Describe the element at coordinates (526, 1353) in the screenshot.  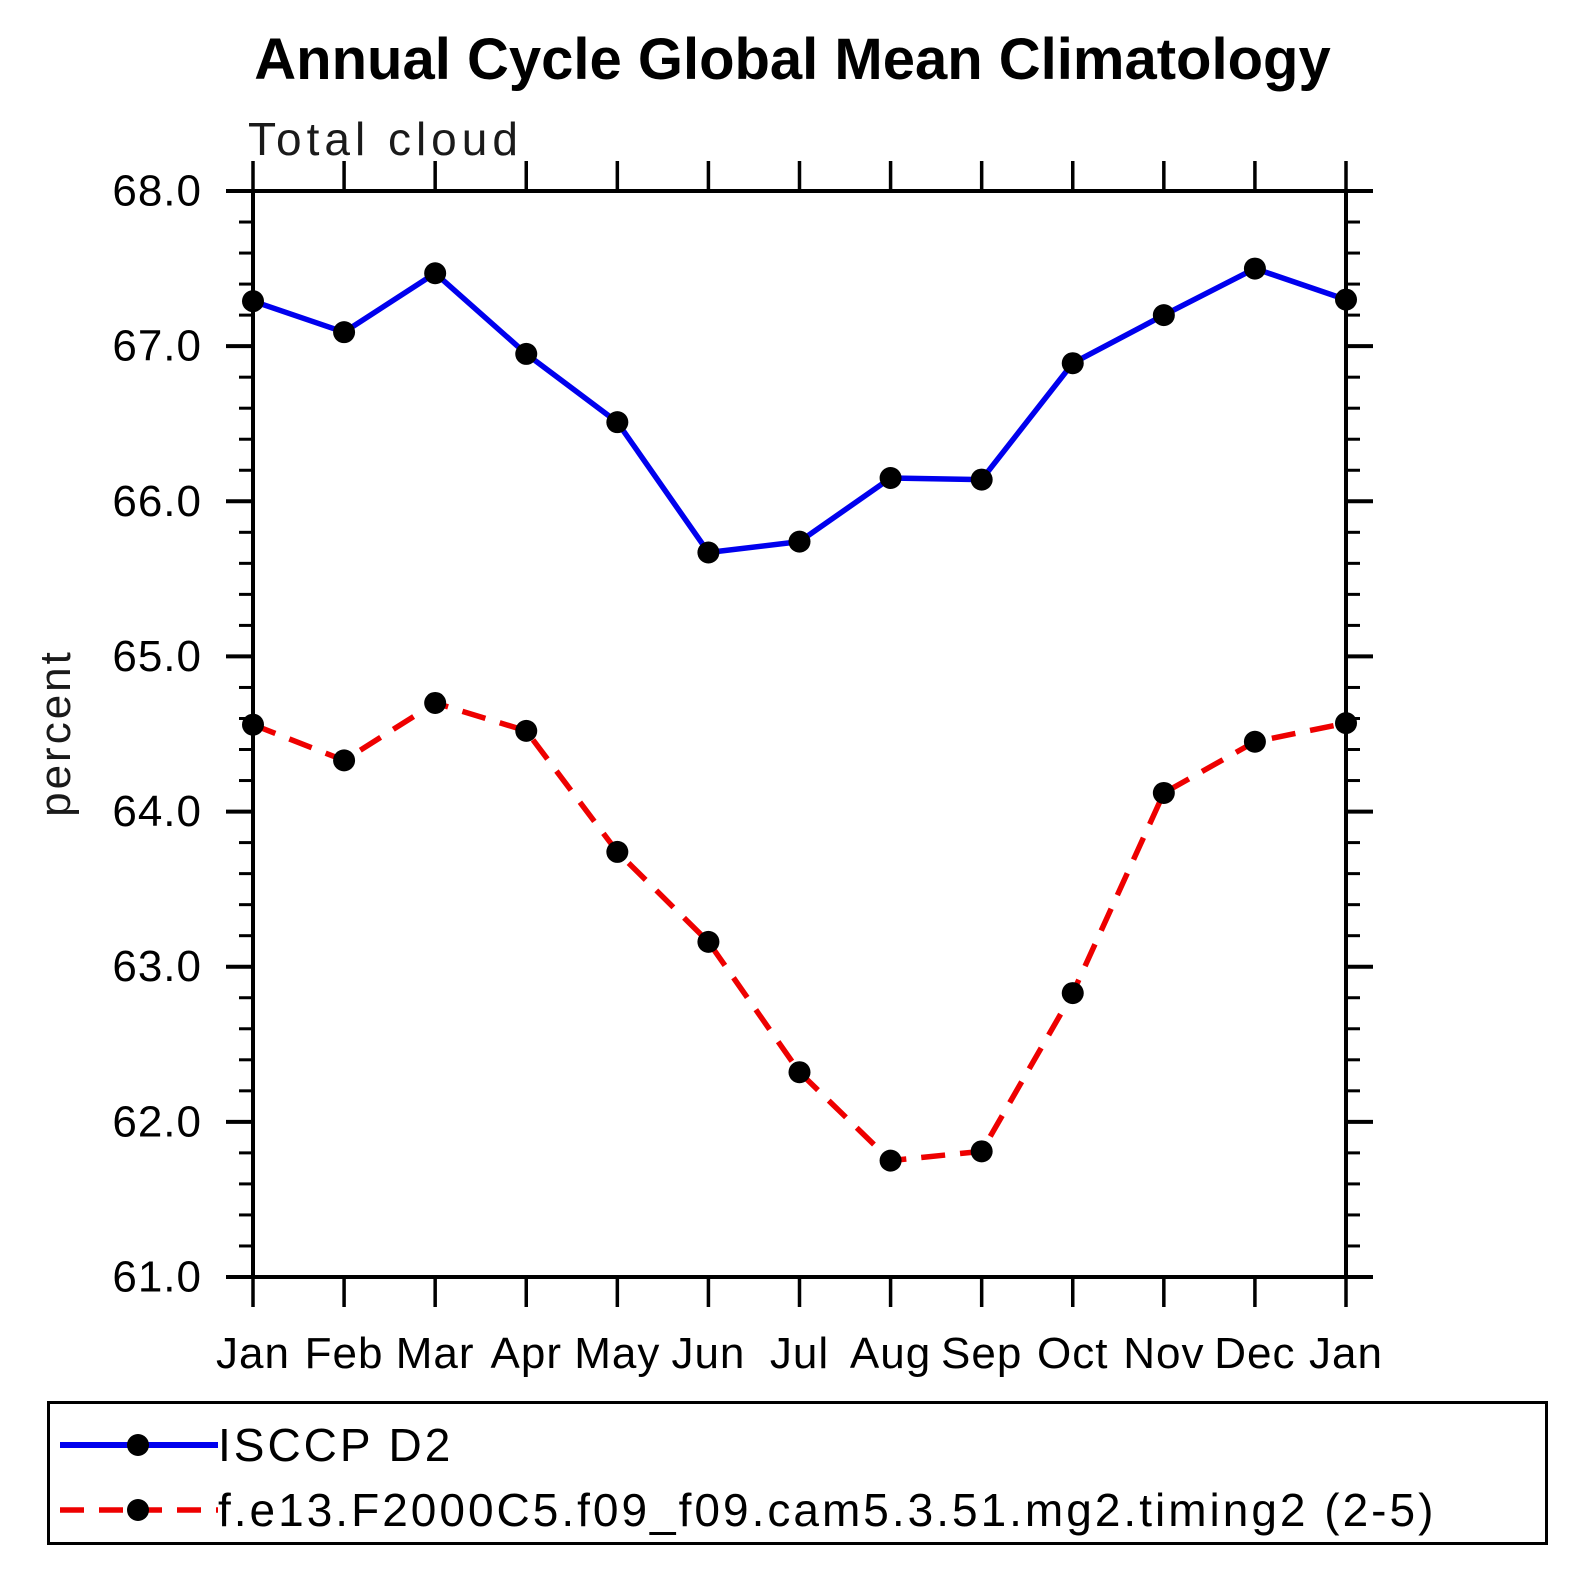
I see `x-tick-label: Apr` at that location.